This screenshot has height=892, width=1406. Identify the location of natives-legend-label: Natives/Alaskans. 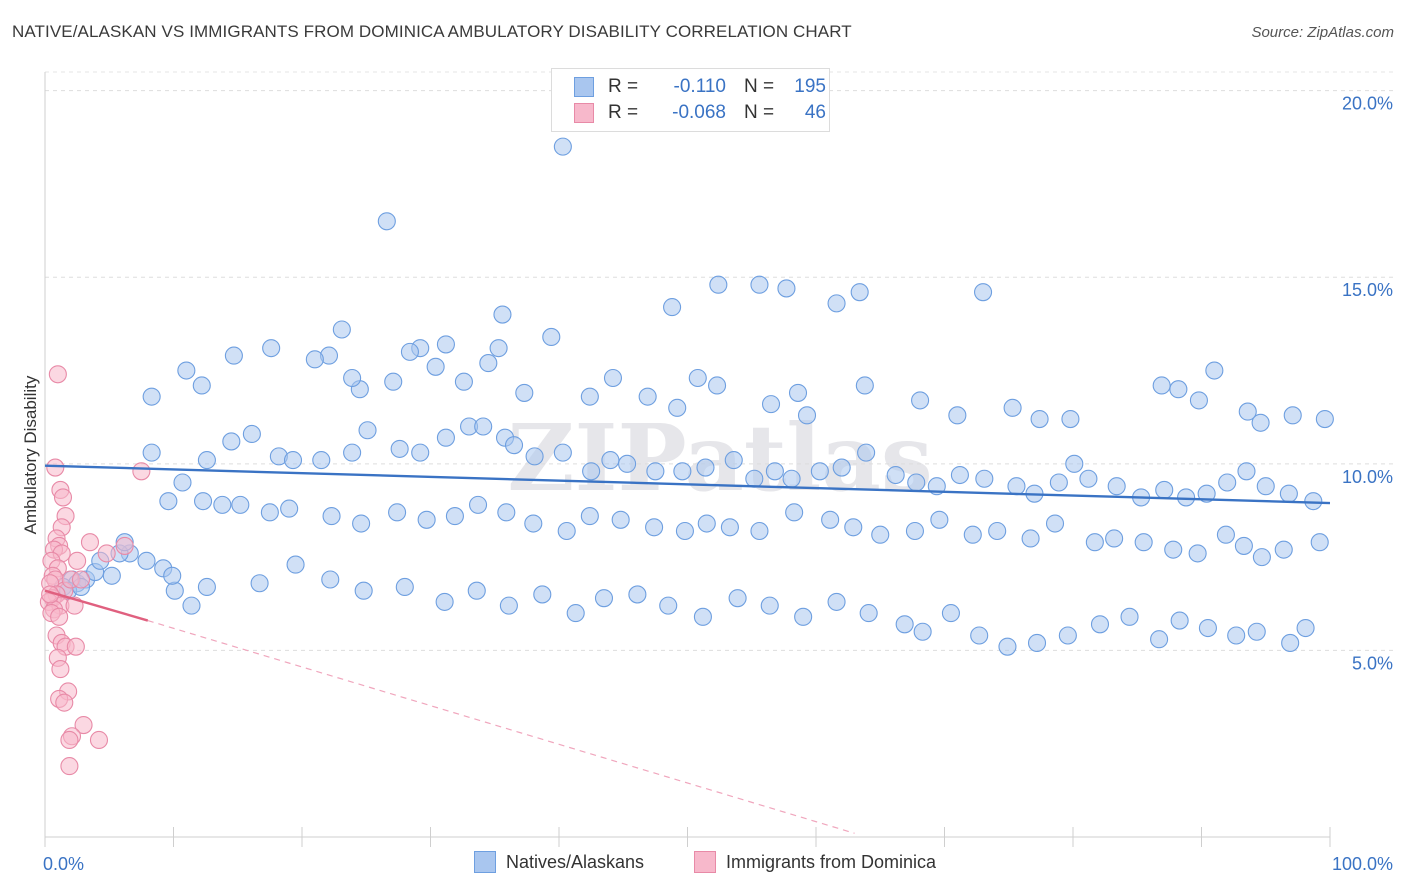
(575, 861).